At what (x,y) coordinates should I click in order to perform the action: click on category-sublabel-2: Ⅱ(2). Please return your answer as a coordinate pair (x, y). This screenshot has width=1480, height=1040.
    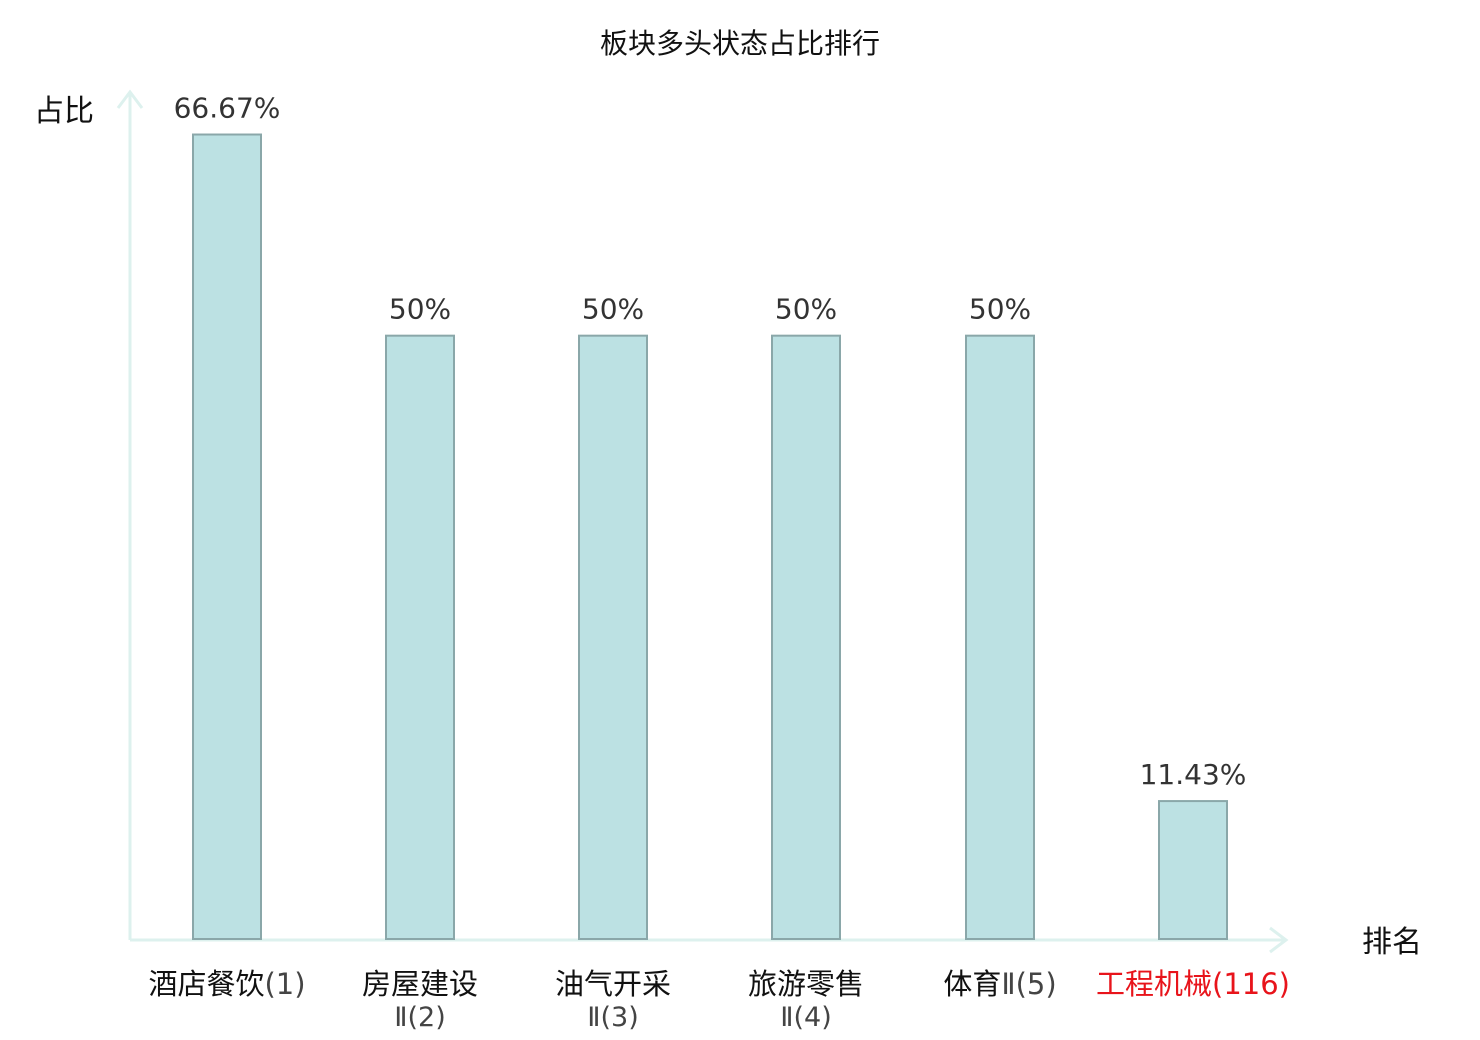
    Looking at the image, I should click on (420, 1017).